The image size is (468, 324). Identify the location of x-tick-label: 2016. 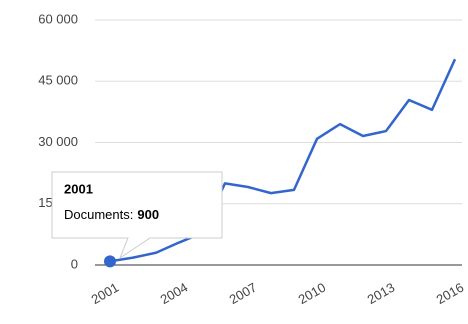
(450, 293).